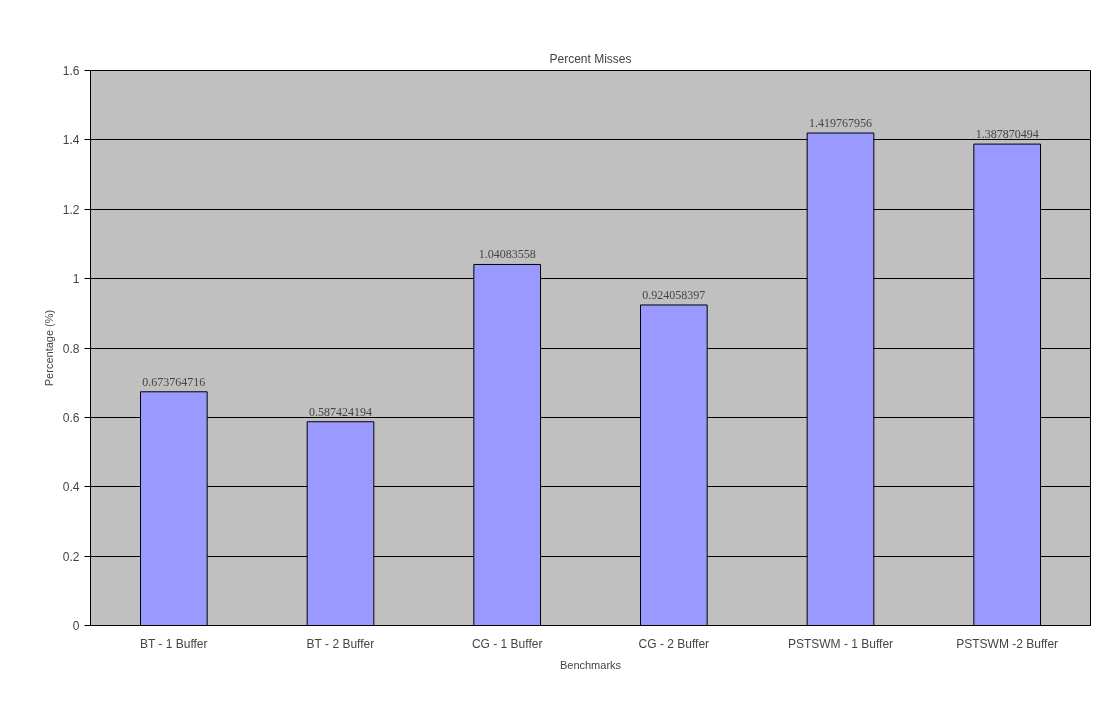  I want to click on y-tick-label: 1.6, so click(71, 71).